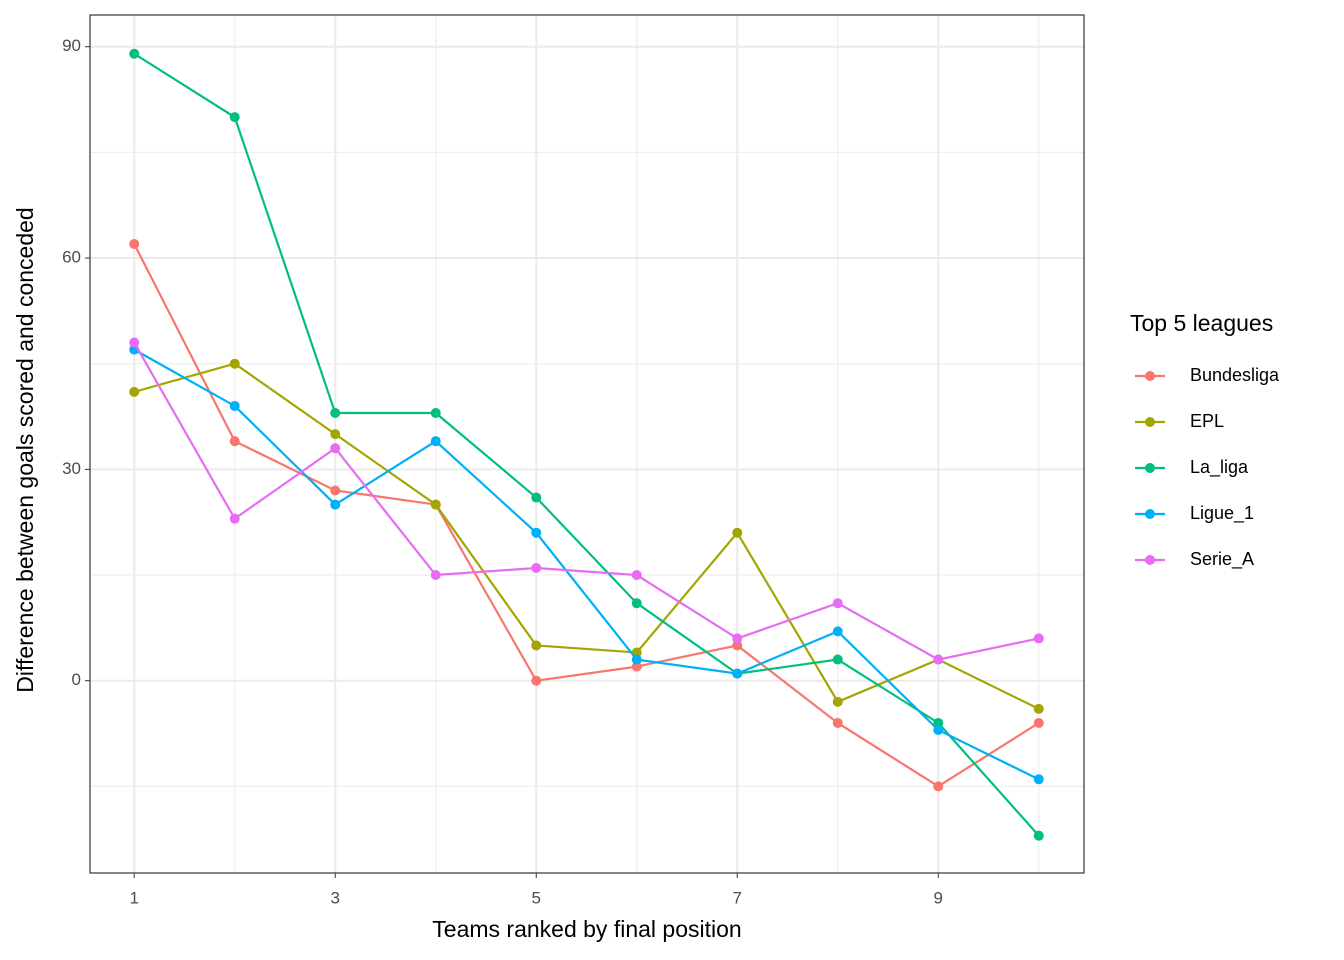  What do you see at coordinates (71, 45) in the screenshot?
I see `y-tick-label: 90` at bounding box center [71, 45].